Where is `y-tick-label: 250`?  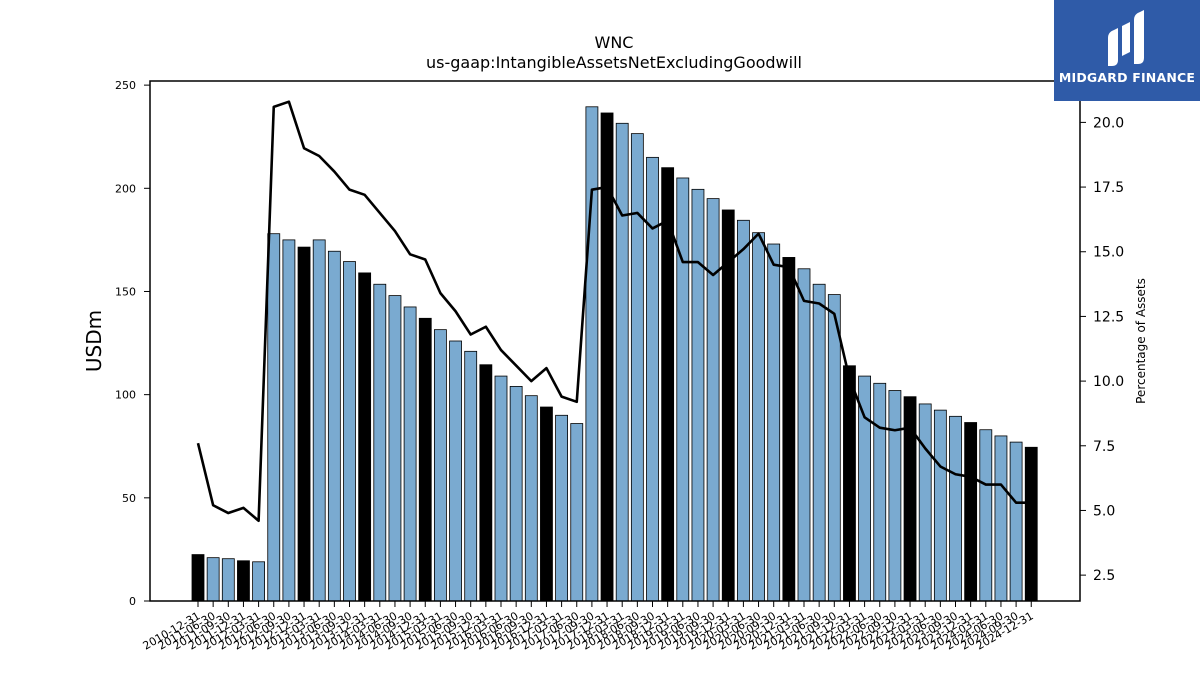 y-tick-label: 250 is located at coordinates (125, 85).